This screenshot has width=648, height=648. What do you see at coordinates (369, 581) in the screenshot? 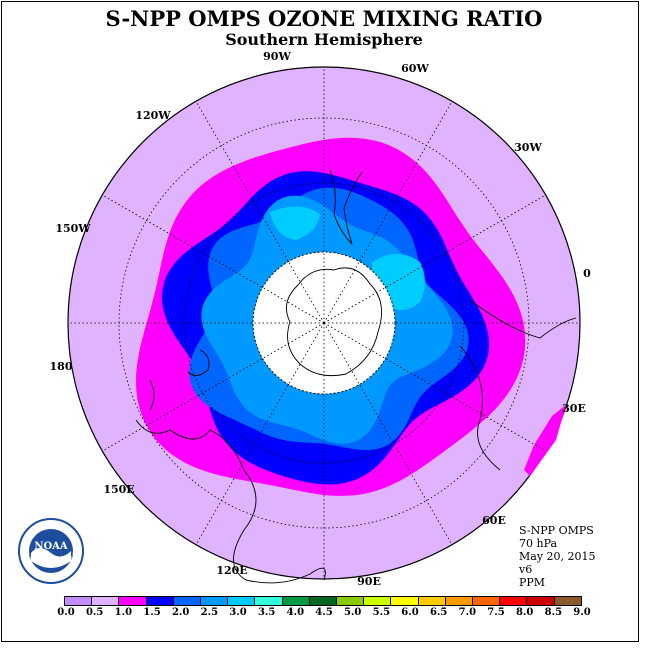
I see `longitude-label: 90E` at bounding box center [369, 581].